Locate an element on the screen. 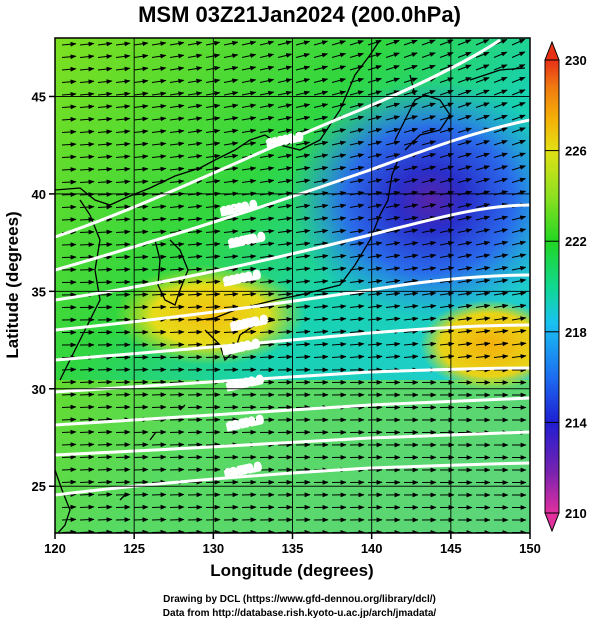  y-tick-label: 45 is located at coordinates (39, 96).